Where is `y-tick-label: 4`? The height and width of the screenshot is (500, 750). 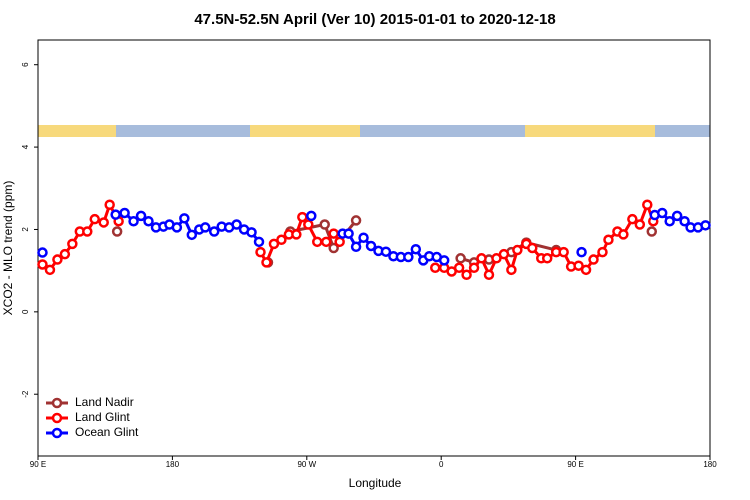 y-tick-label: 4 is located at coordinates (25, 146).